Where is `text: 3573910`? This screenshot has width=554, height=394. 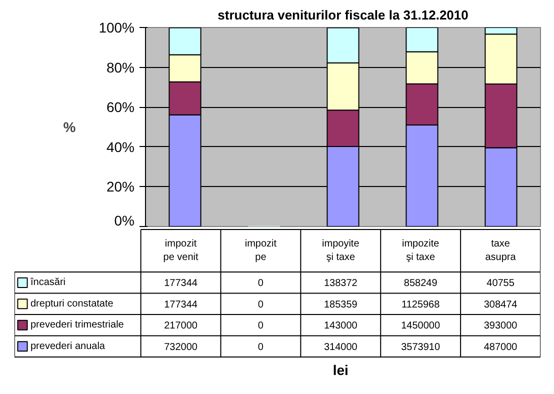
text: 3573910 is located at coordinates (420, 347).